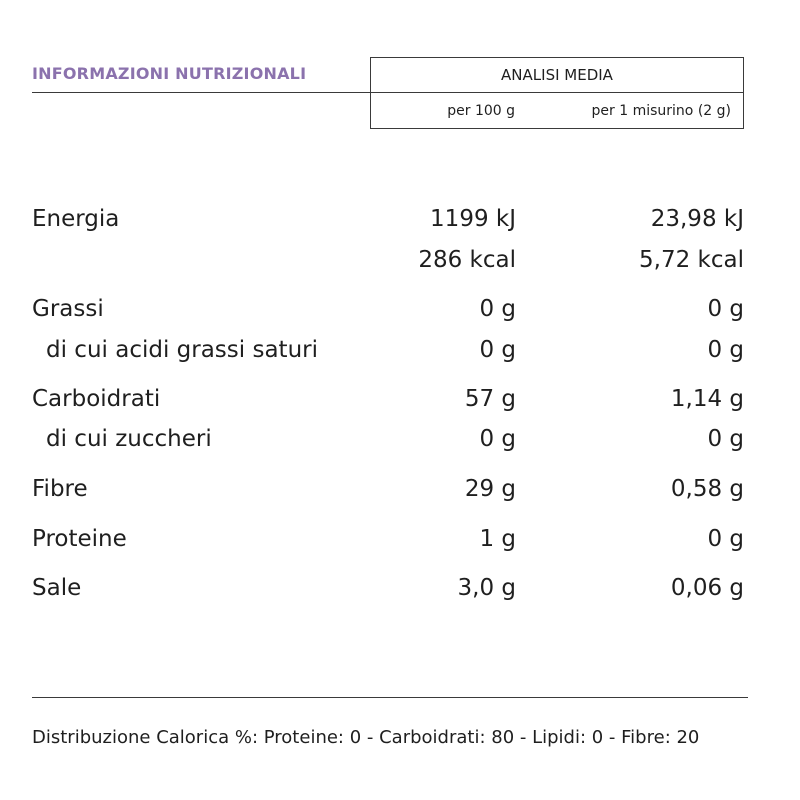 The width and height of the screenshot is (800, 800). Describe the element at coordinates (76, 219) in the screenshot. I see `row-label-energia: Energia` at that location.